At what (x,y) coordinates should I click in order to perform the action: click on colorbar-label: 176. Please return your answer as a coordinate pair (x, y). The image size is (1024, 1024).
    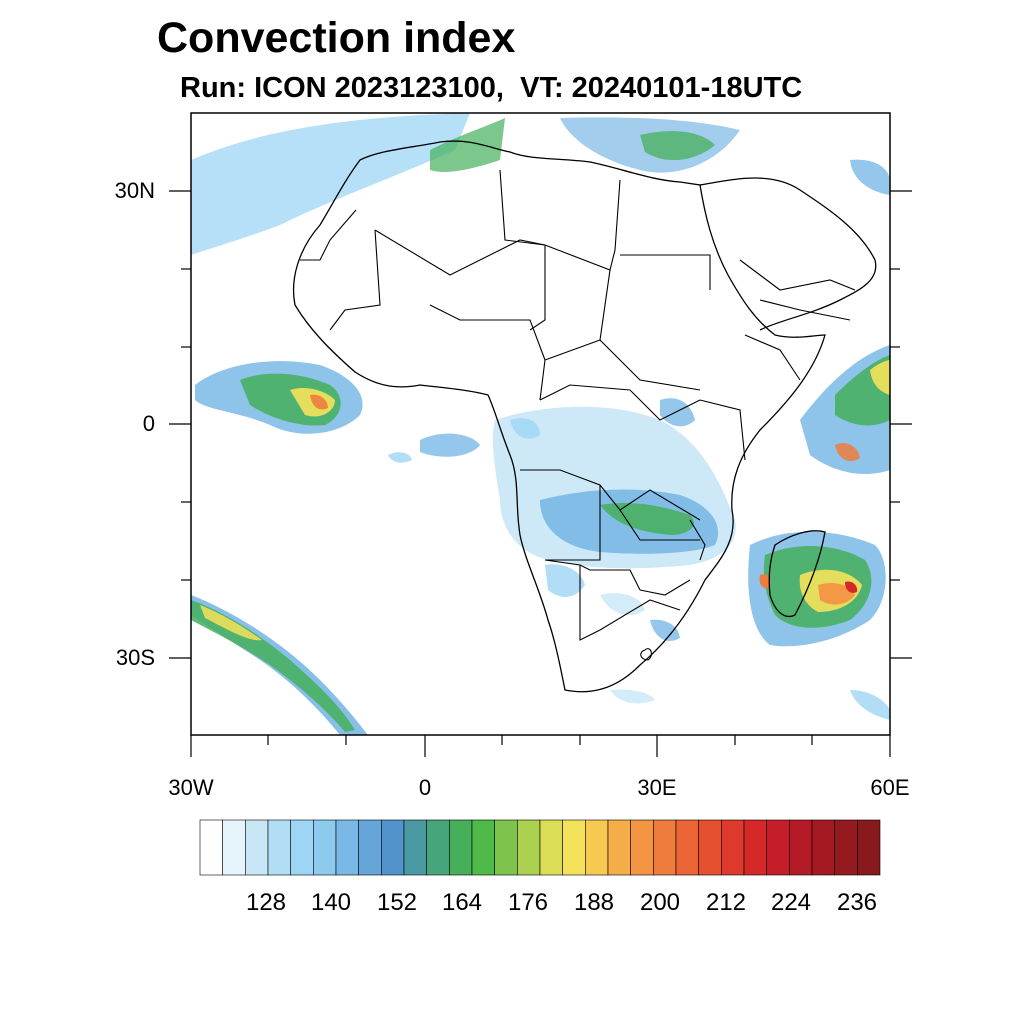
    Looking at the image, I should click on (528, 902).